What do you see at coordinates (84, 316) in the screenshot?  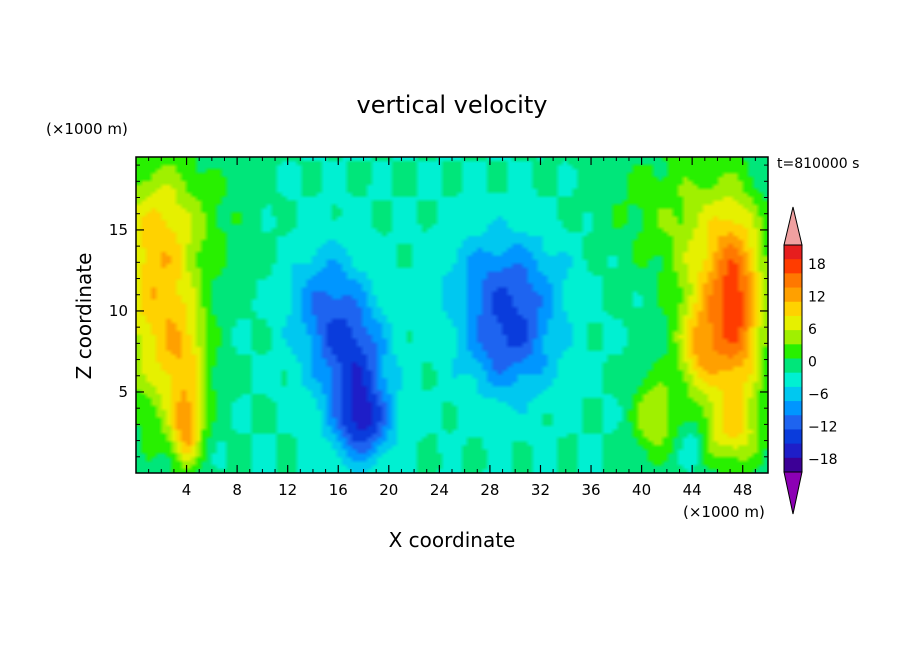 I see `y-axis-label: Z coordinate` at bounding box center [84, 316].